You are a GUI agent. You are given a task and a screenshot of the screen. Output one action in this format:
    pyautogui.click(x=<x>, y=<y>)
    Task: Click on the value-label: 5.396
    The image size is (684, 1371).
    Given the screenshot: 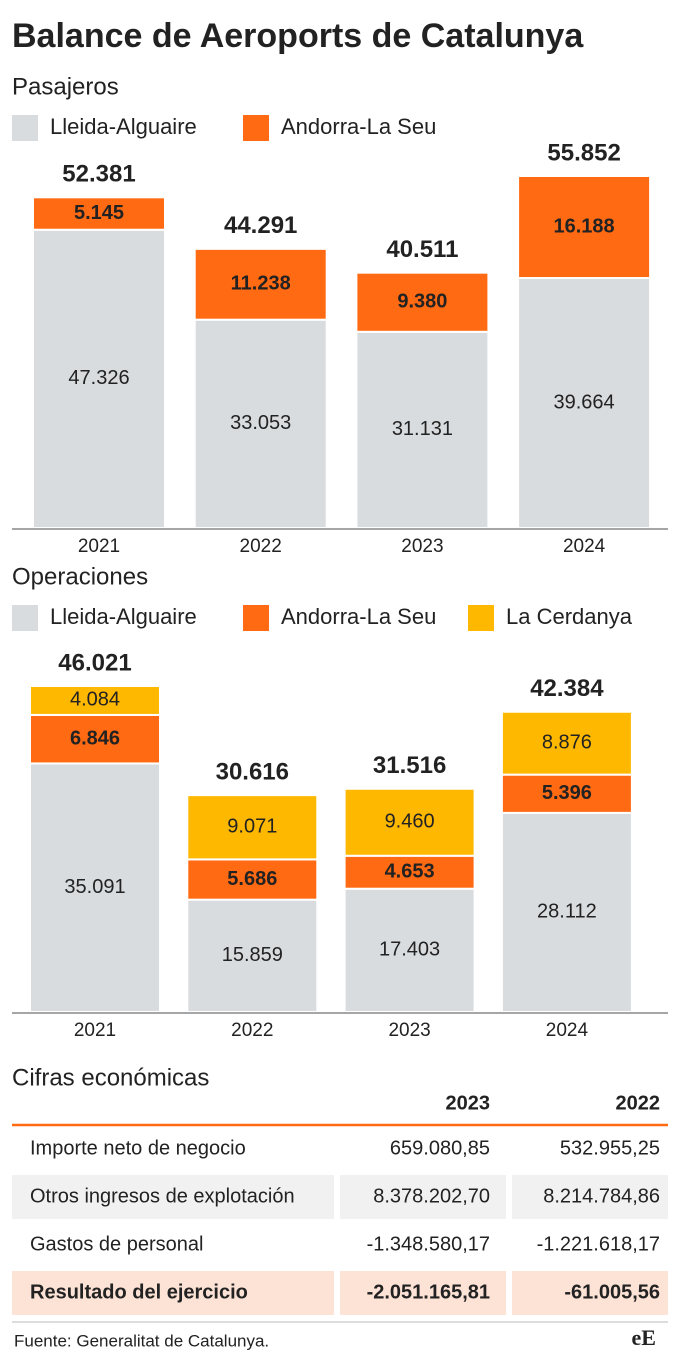 What is the action you would take?
    pyautogui.click(x=567, y=793)
    